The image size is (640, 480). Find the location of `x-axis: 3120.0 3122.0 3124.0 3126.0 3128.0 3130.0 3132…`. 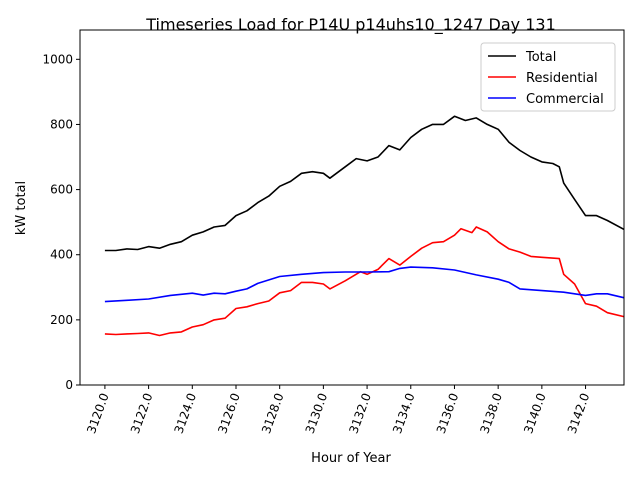

x-axis: 3120.0 3122.0 3124.0 3126.0 3128.0 3130.0 3132… is located at coordinates (338, 410).